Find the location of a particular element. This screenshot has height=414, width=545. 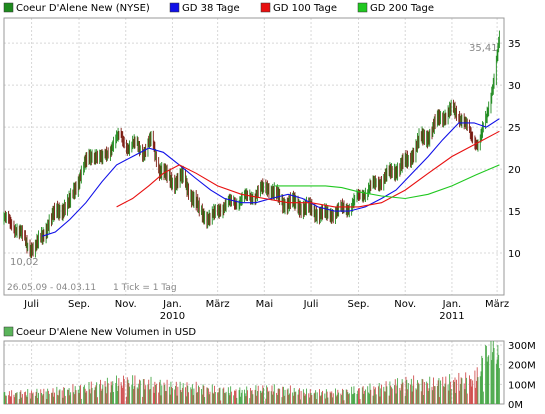

price-y-axis: 10 15 20 25 30 35 is located at coordinates (514, 149).